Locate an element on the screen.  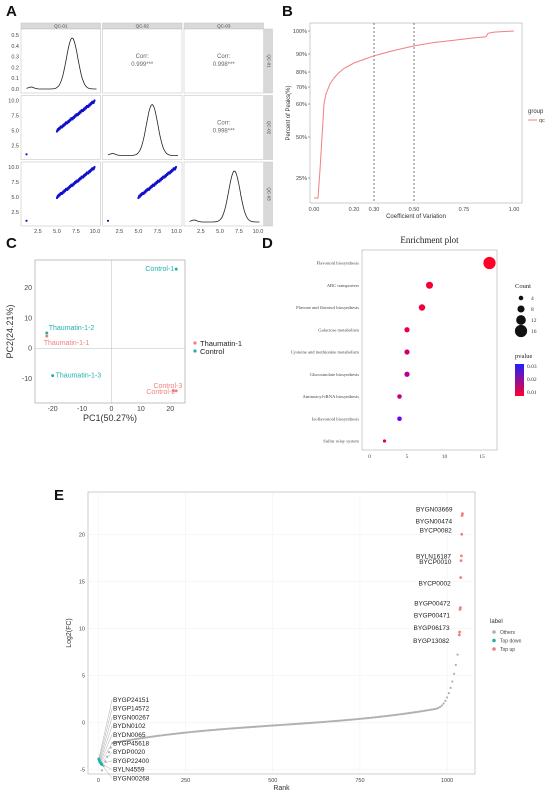
term-label: Galactose metabolism is located at coordinates (338, 329).